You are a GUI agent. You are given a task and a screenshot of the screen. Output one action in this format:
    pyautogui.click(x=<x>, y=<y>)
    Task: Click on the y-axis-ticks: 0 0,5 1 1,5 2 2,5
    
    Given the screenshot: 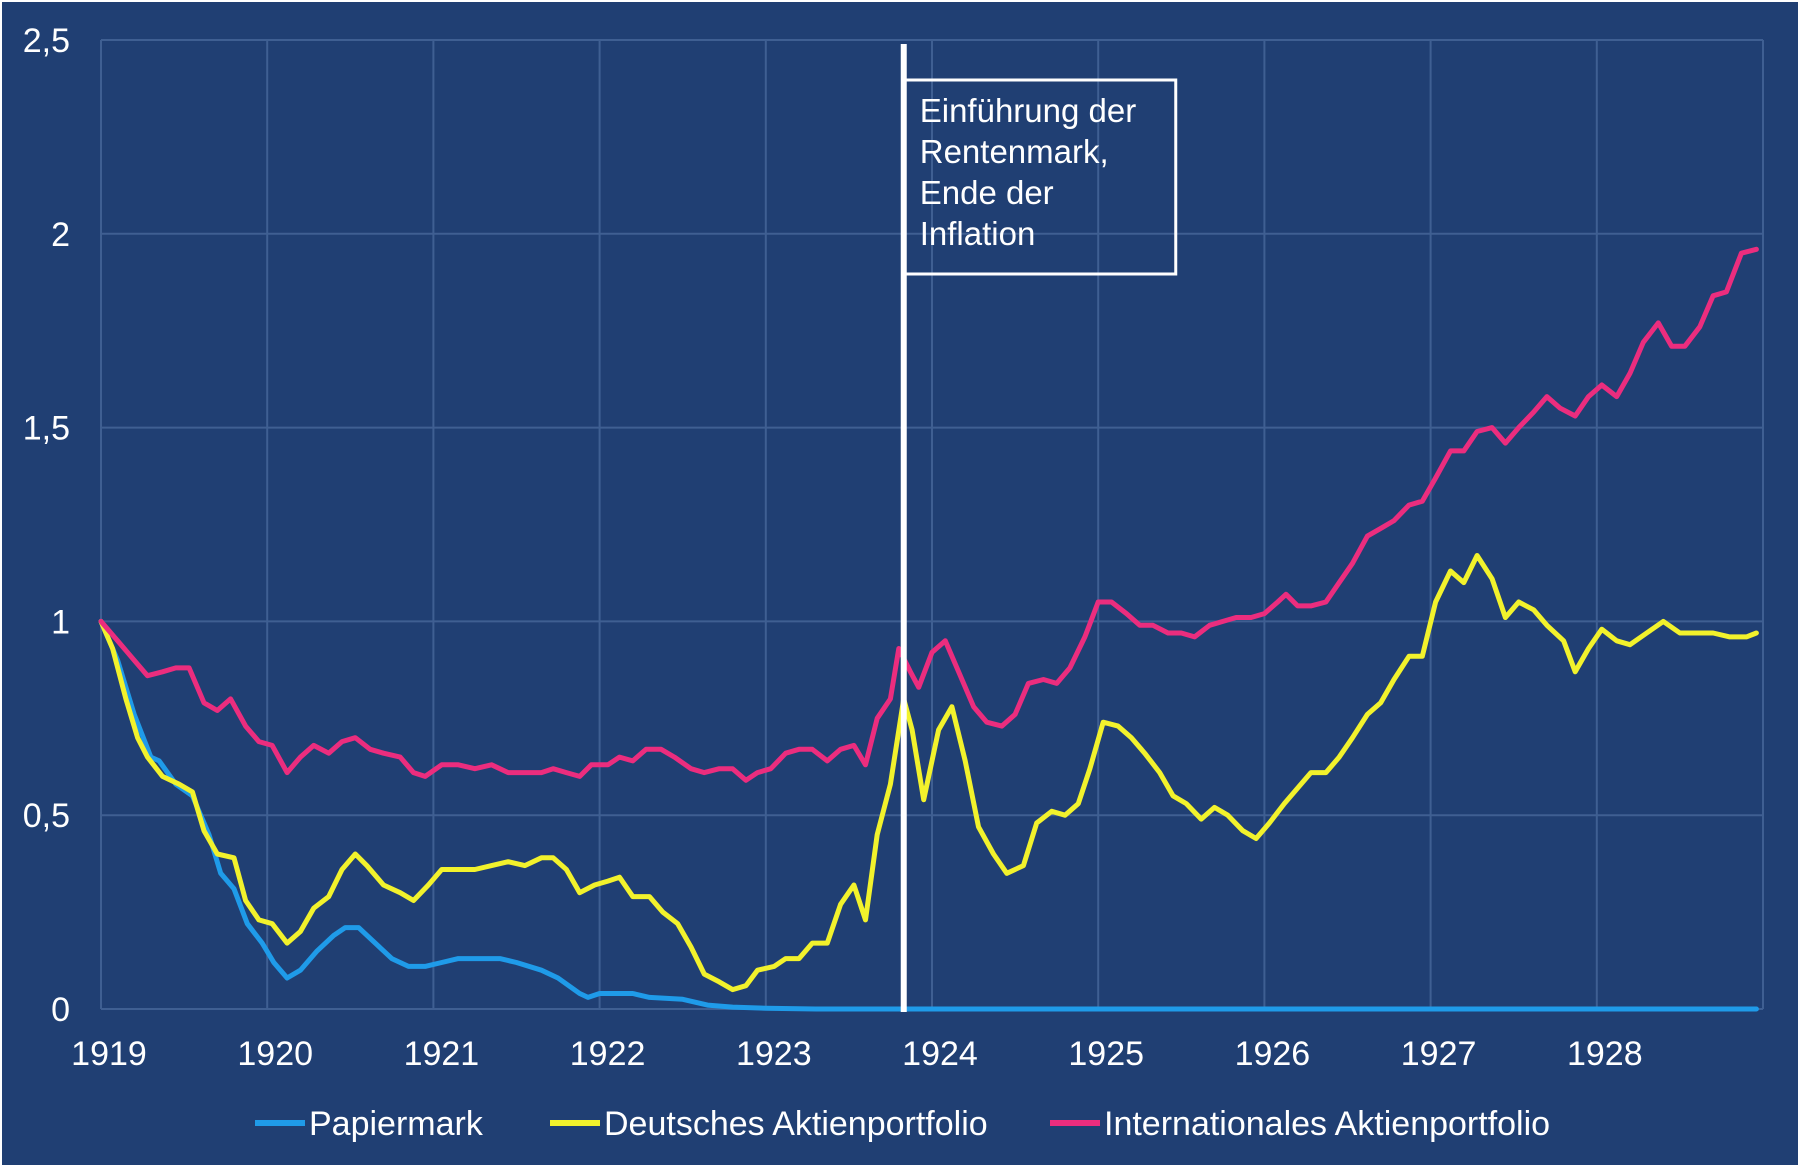 What is the action you would take?
    pyautogui.click(x=46, y=525)
    